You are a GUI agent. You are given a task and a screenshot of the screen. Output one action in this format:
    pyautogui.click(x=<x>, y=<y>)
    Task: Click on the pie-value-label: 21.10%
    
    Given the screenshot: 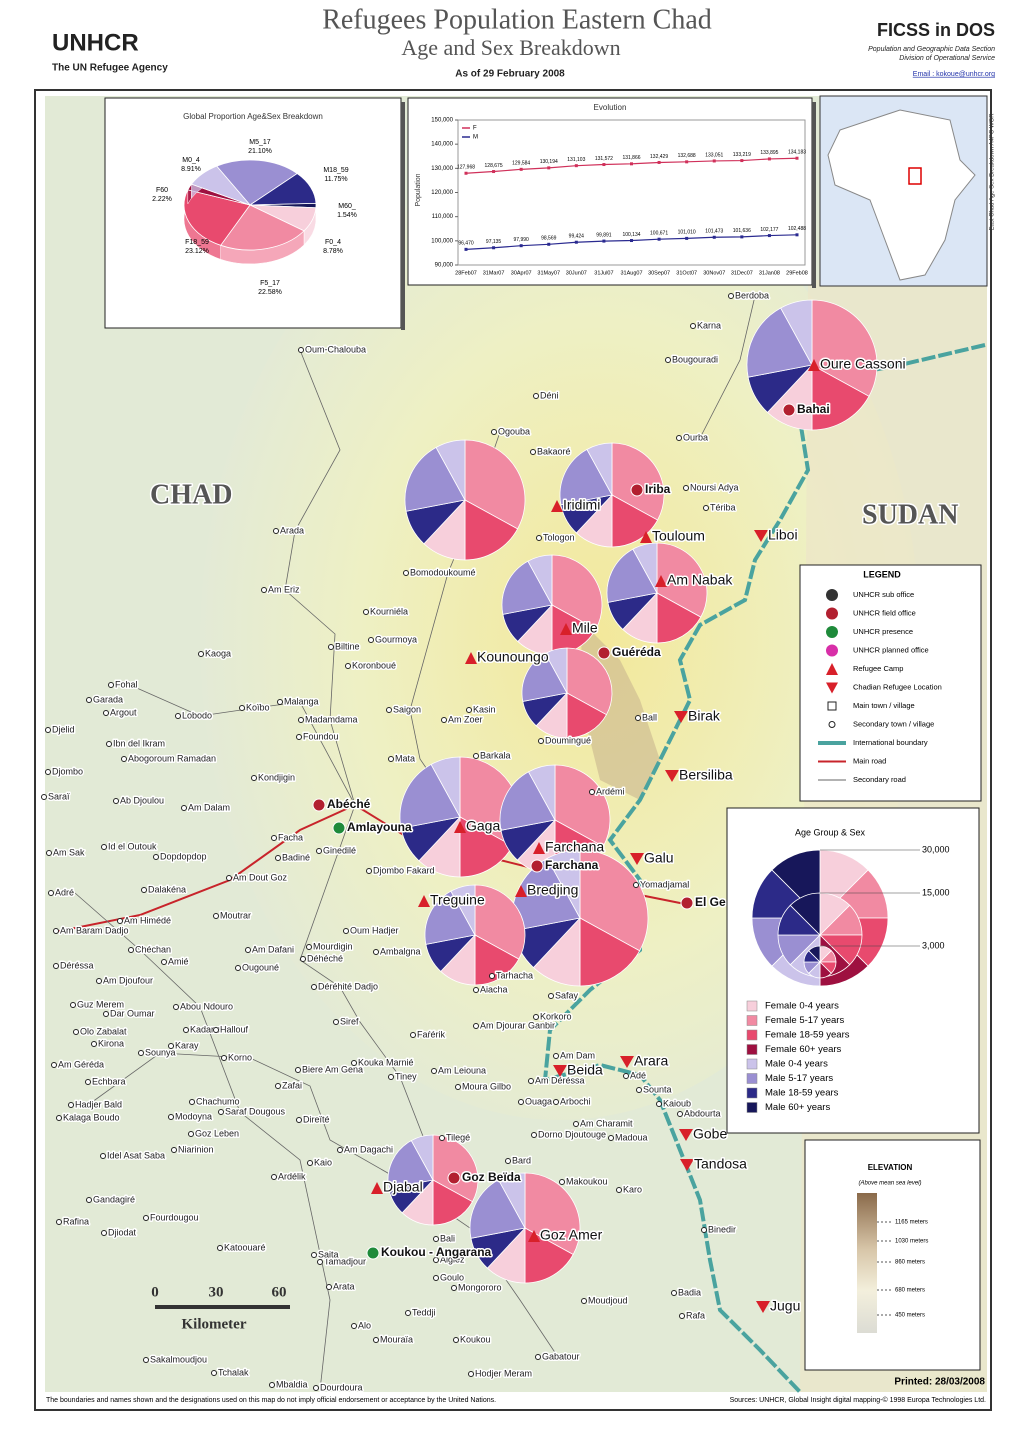 What is the action you would take?
    pyautogui.click(x=260, y=151)
    